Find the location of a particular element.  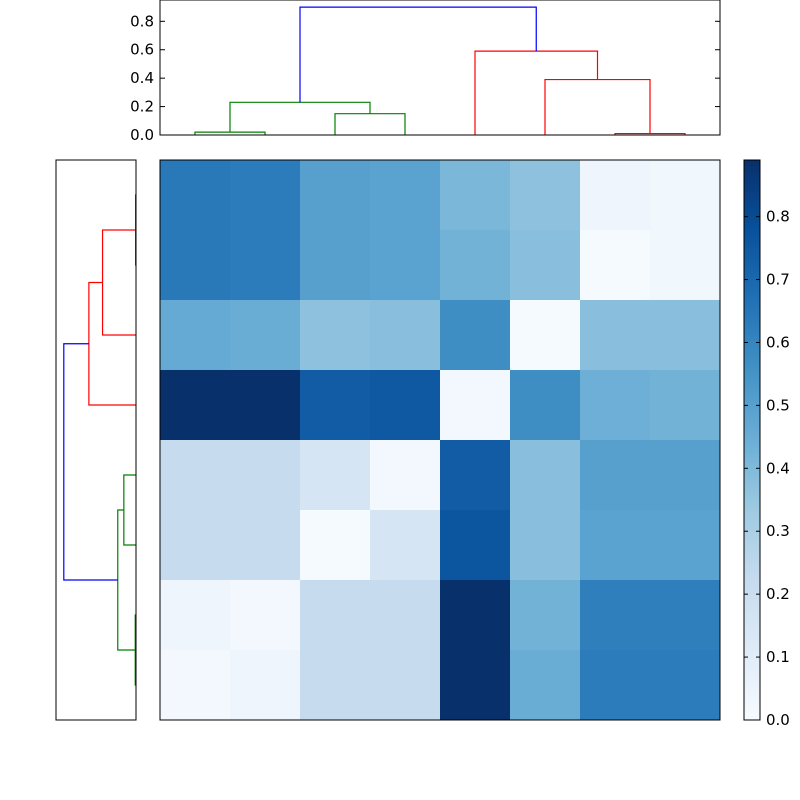

colorbar: 0.0 0.1 0.2 0.3 0.4 0.5 0.6 0.7 0.8 is located at coordinates (766, 444).